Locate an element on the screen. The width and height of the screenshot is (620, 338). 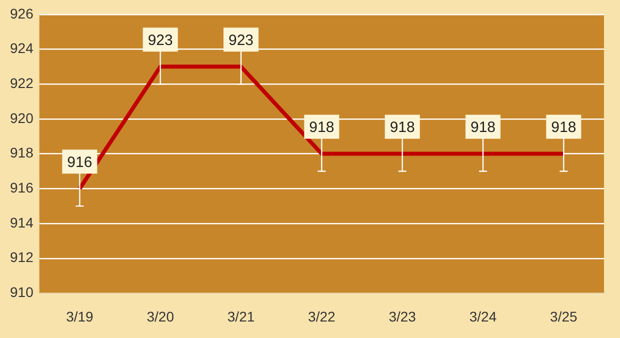
y-tick-label: 918 is located at coordinates (22, 152).